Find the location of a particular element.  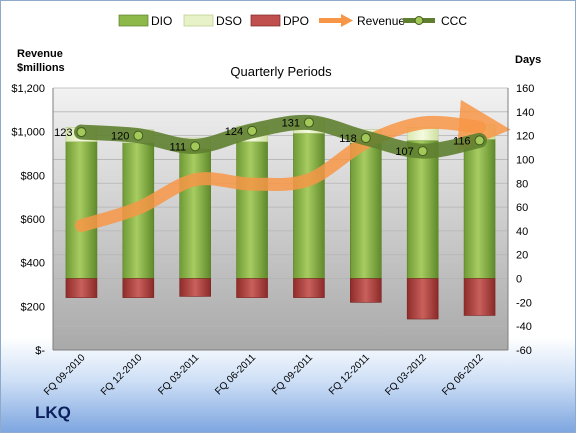

right-axis-title: Days is located at coordinates (528, 60).